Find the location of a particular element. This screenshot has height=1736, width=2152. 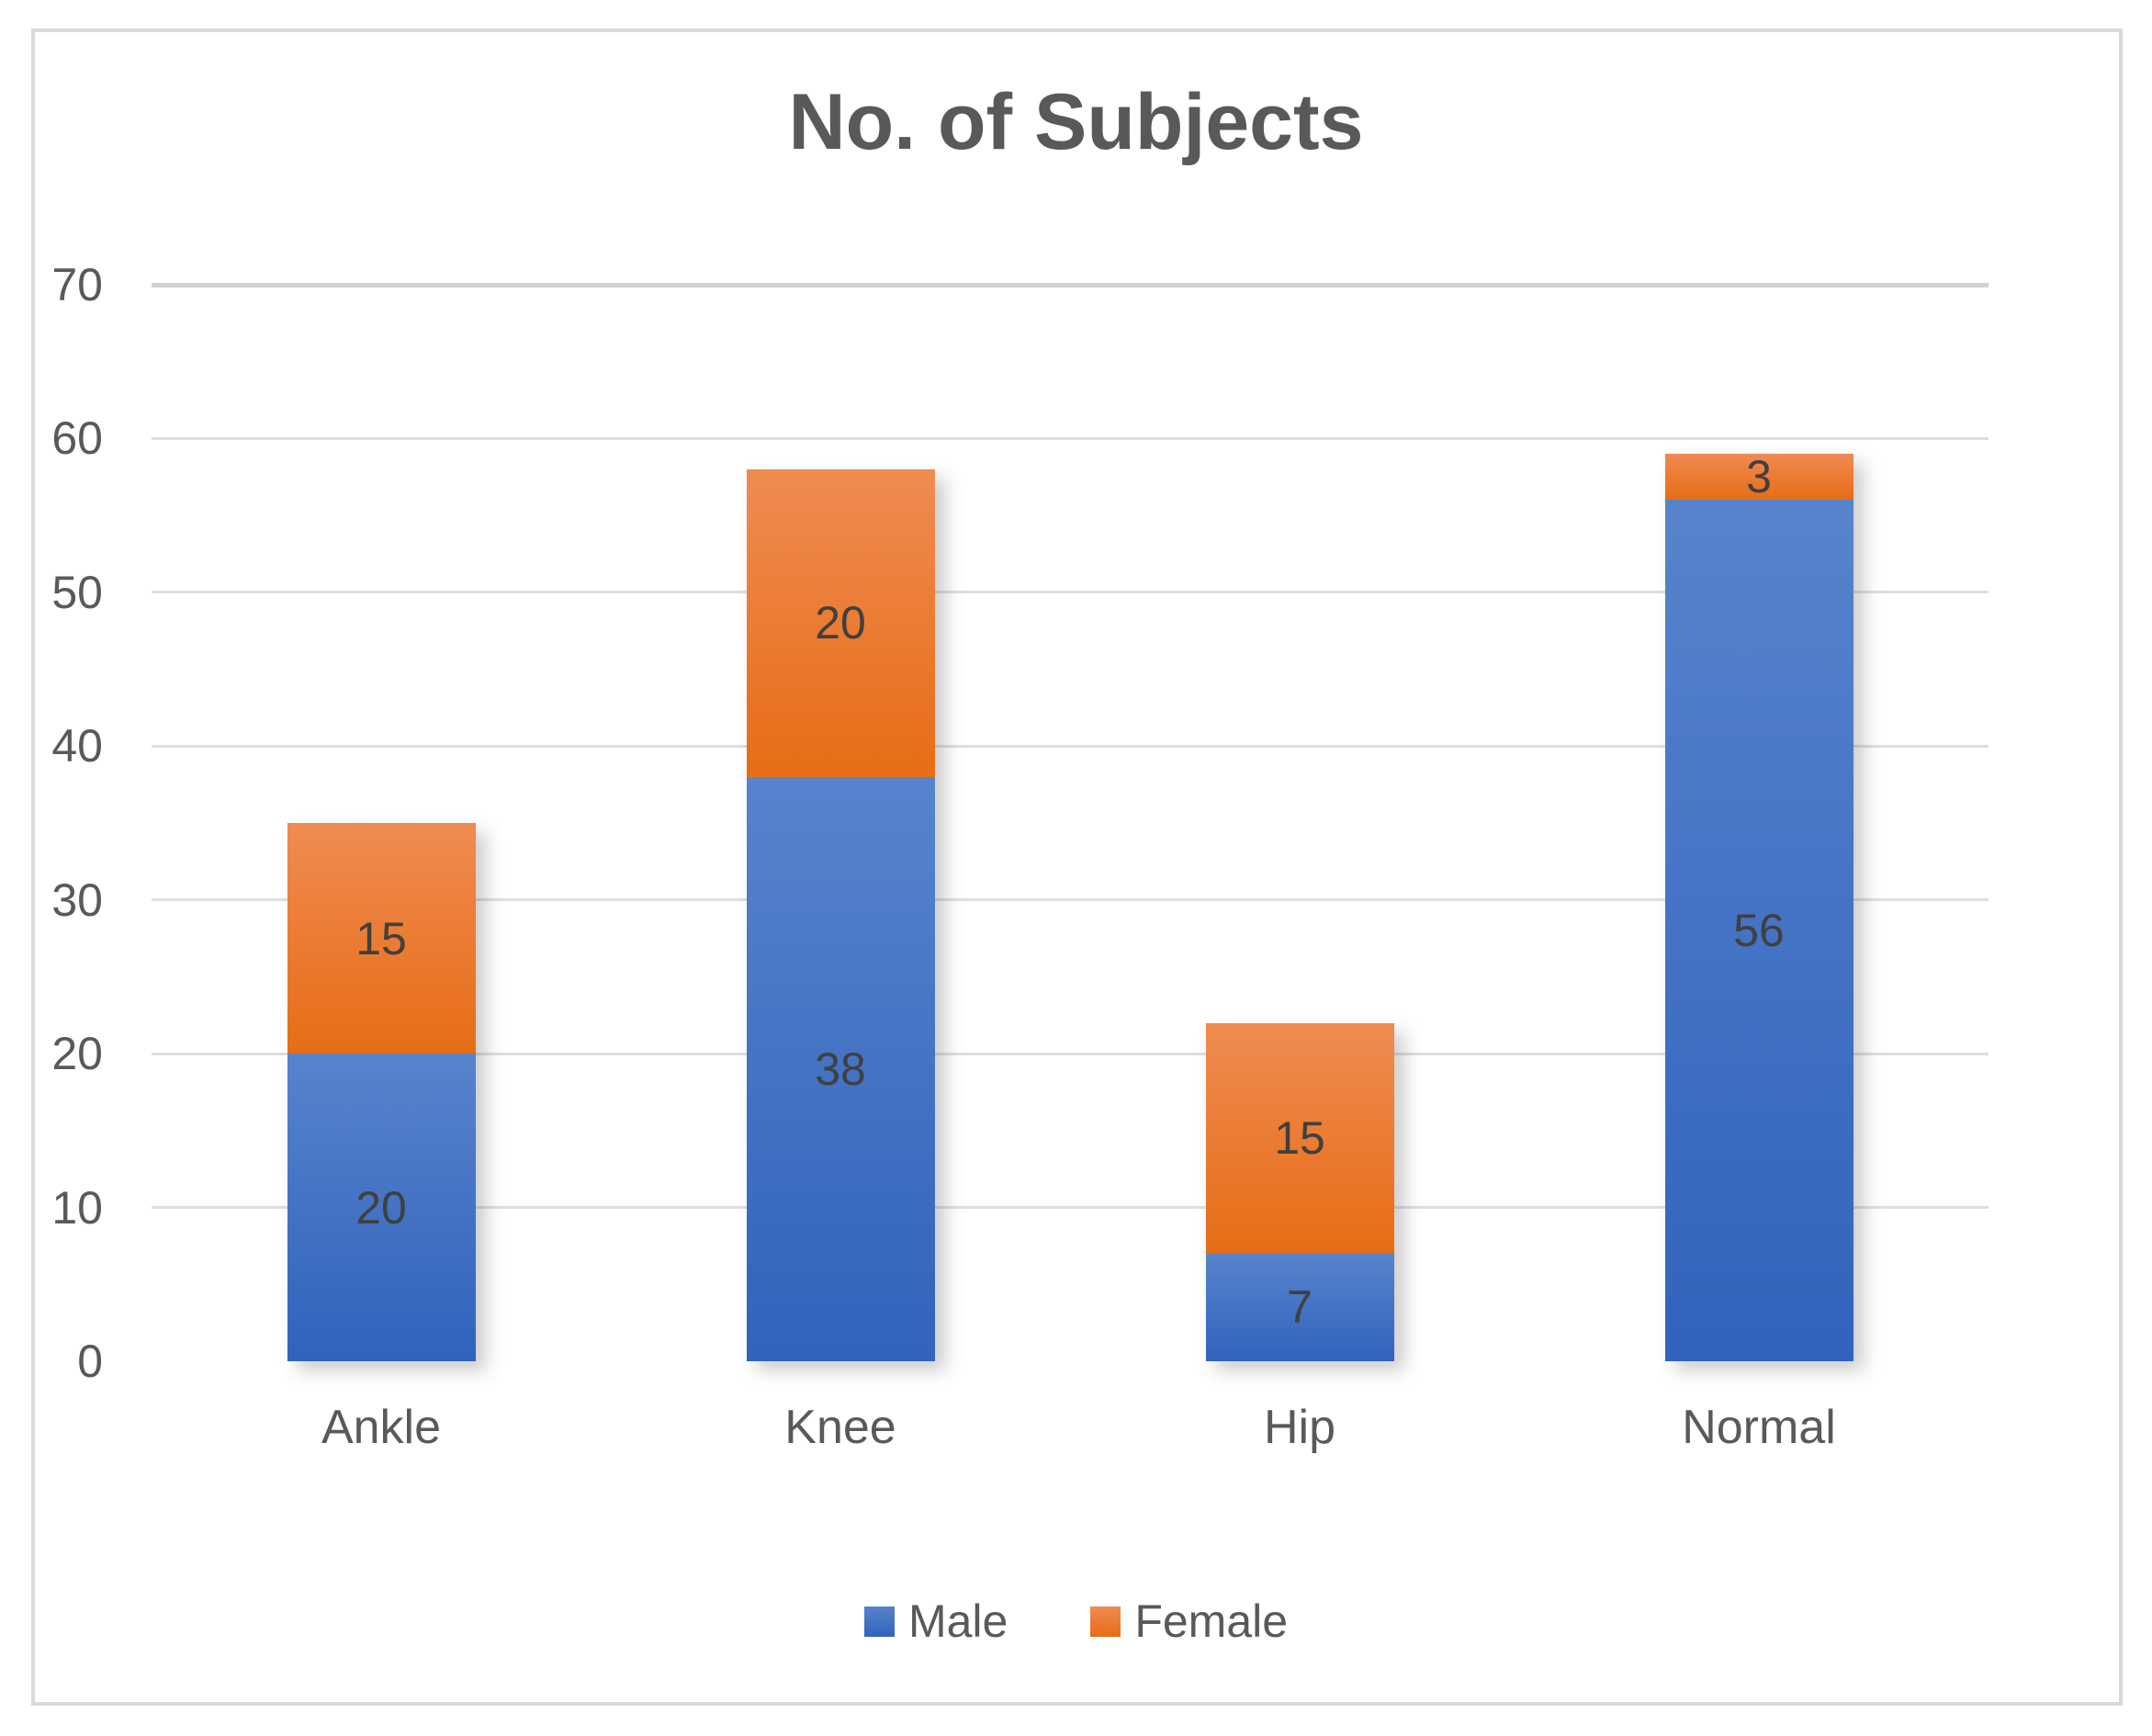

bar-hip: 15 7 is located at coordinates (1299, 1191).